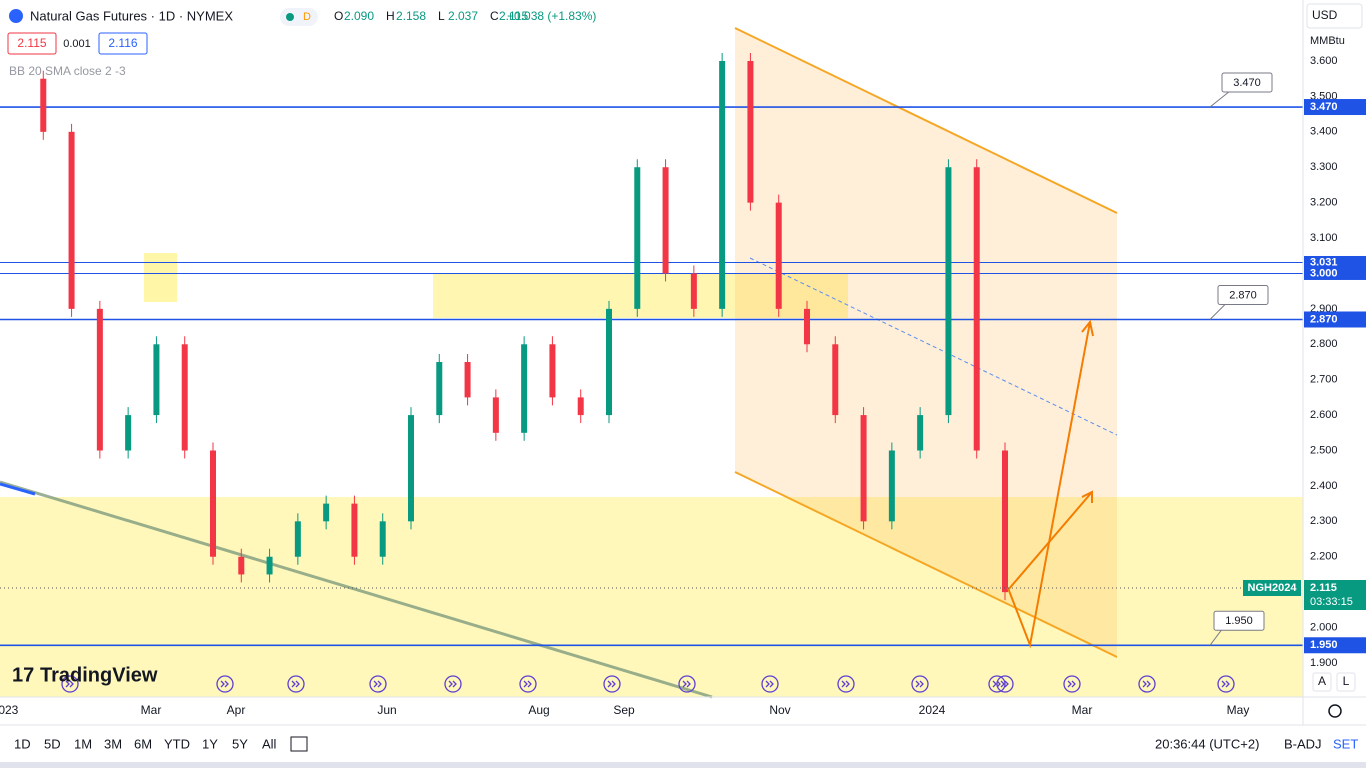 This screenshot has height=773, width=1366. I want to click on range-button: 1Y, so click(210, 743).